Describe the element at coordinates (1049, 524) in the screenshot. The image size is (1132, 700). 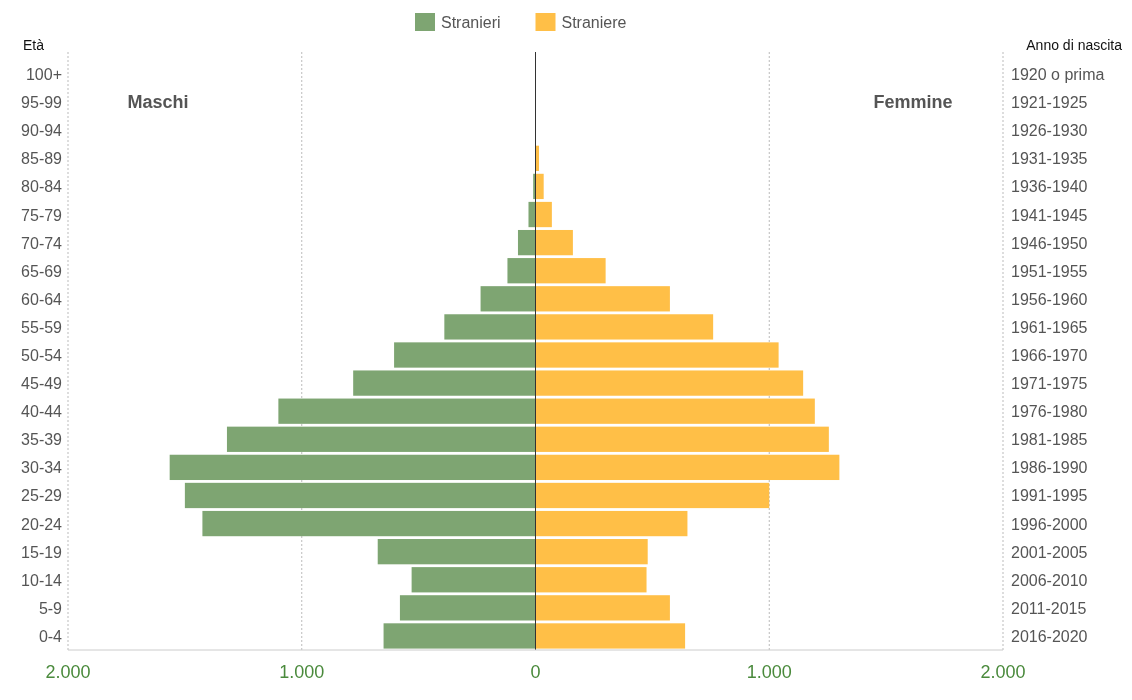
I see `y2-tick-label: 1996-2000` at that location.